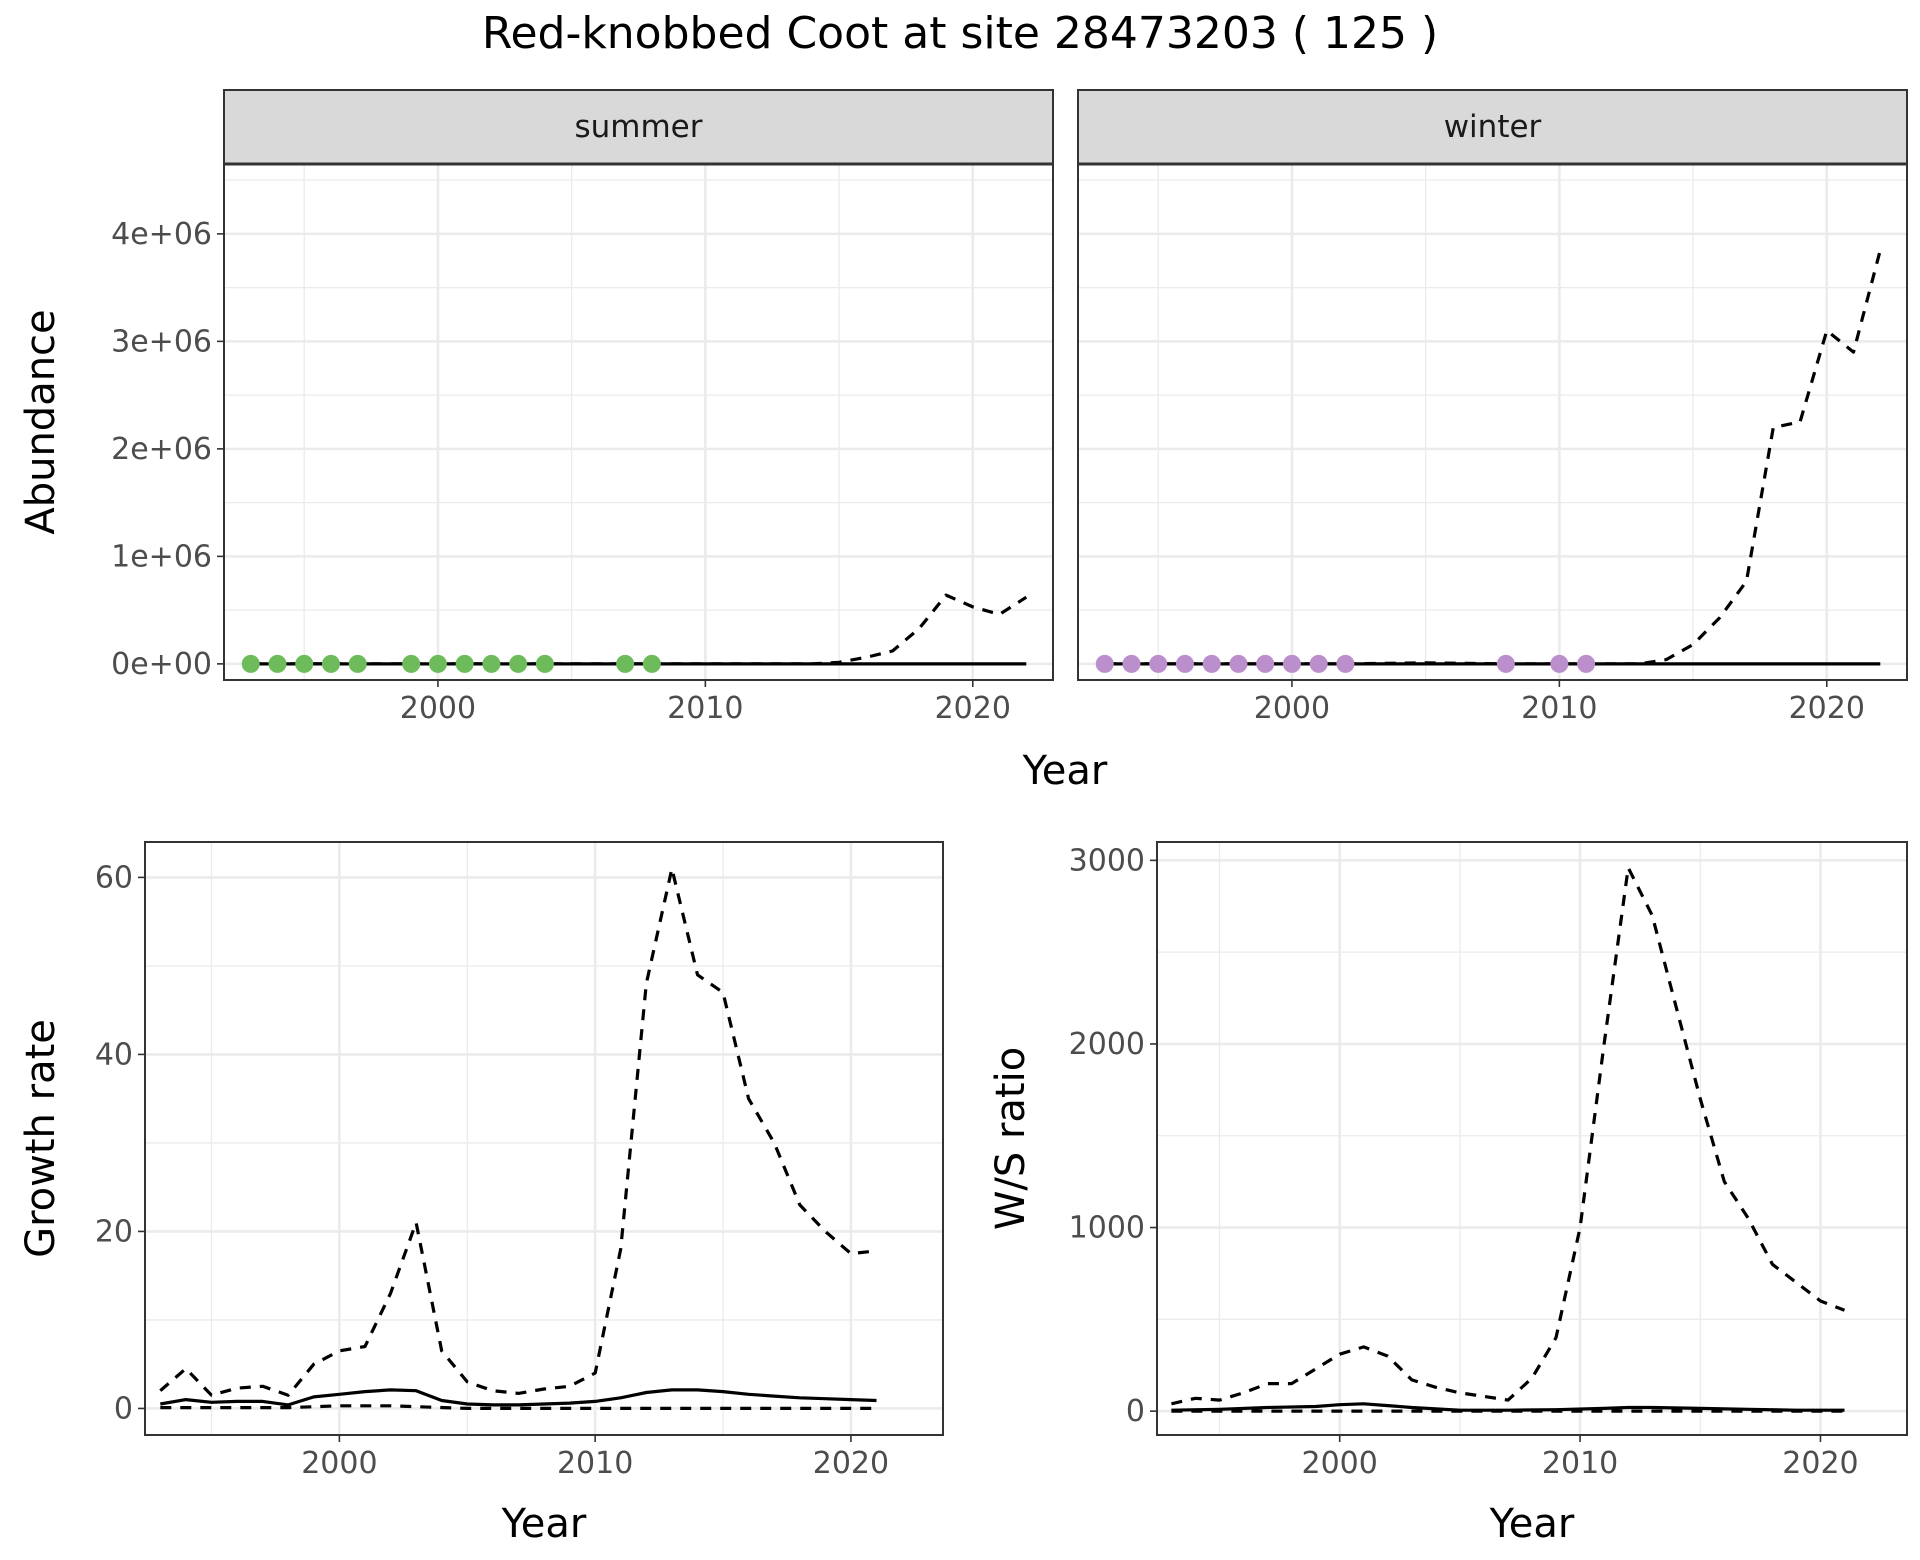 This screenshot has height=1560, width=1920. What do you see at coordinates (114, 877) in the screenshot?
I see `y-tick-label: 60` at bounding box center [114, 877].